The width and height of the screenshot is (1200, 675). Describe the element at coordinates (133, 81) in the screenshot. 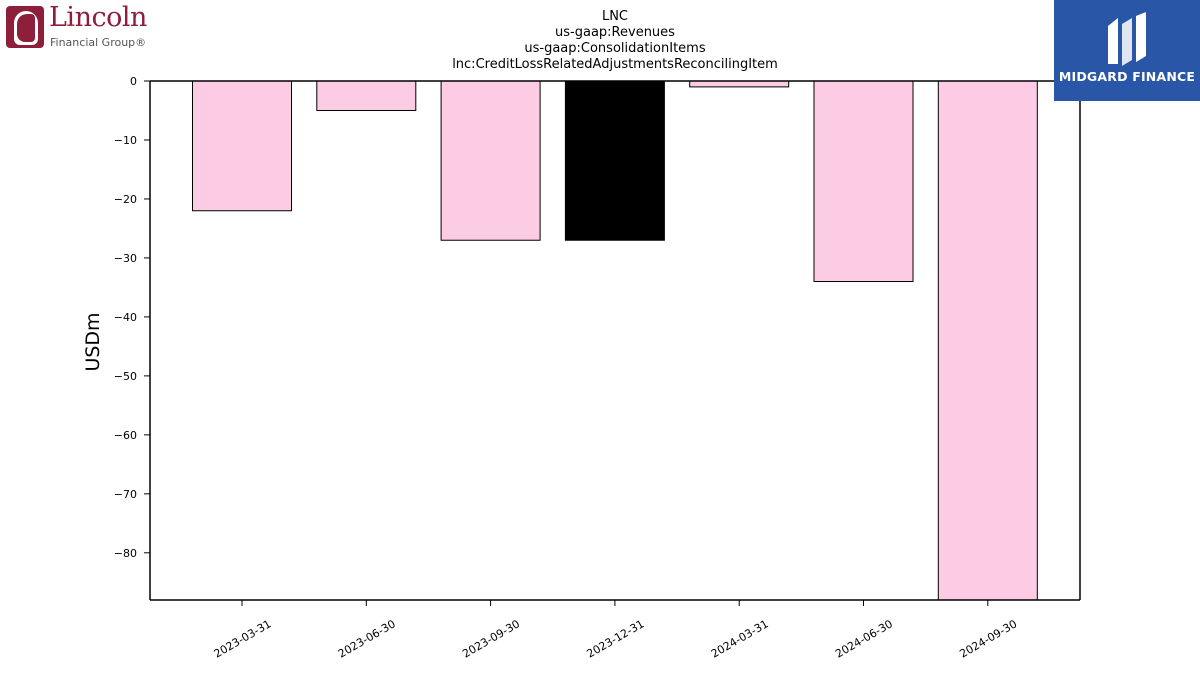

I see `y-tick-label: 0` at that location.